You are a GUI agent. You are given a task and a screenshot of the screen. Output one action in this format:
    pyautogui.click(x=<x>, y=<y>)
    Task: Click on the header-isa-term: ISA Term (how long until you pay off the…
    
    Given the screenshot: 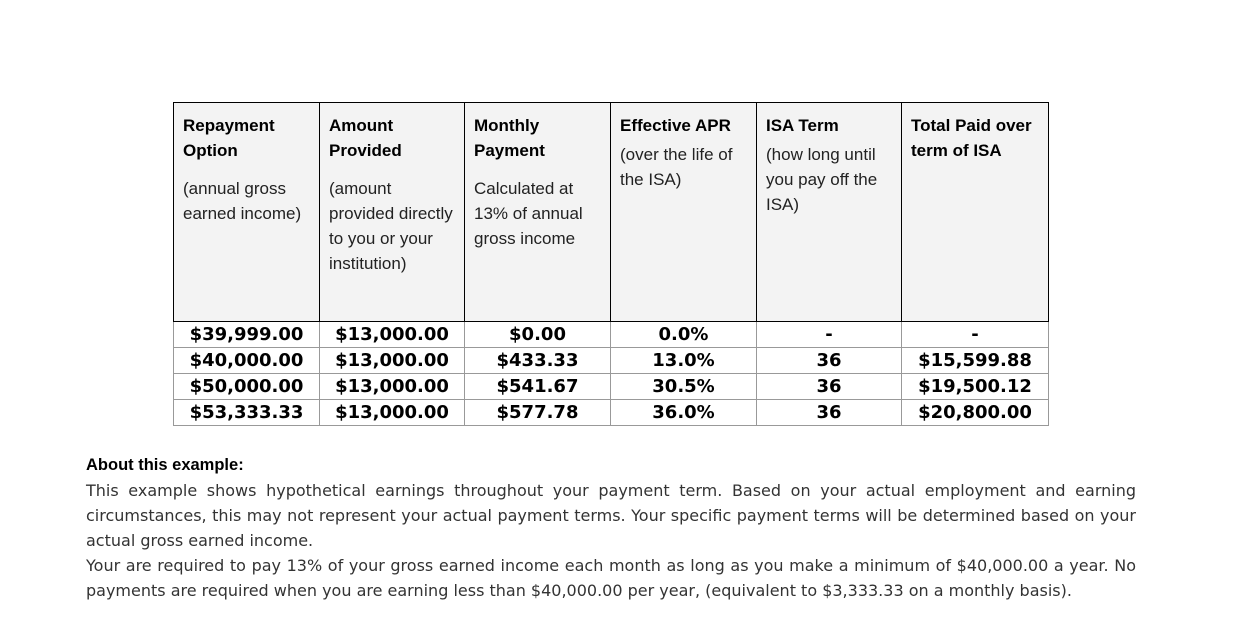 What is the action you would take?
    pyautogui.click(x=829, y=212)
    